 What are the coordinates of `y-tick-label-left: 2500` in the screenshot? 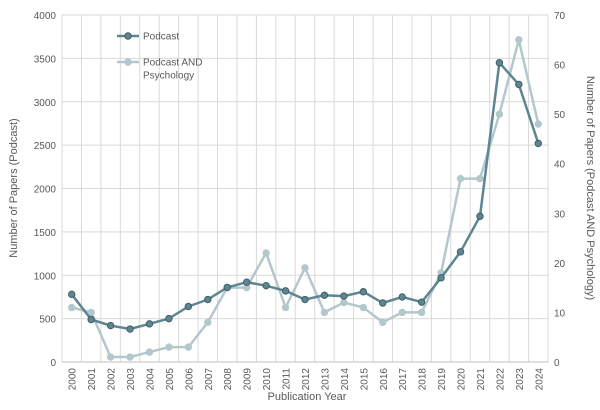 It's located at (45, 146).